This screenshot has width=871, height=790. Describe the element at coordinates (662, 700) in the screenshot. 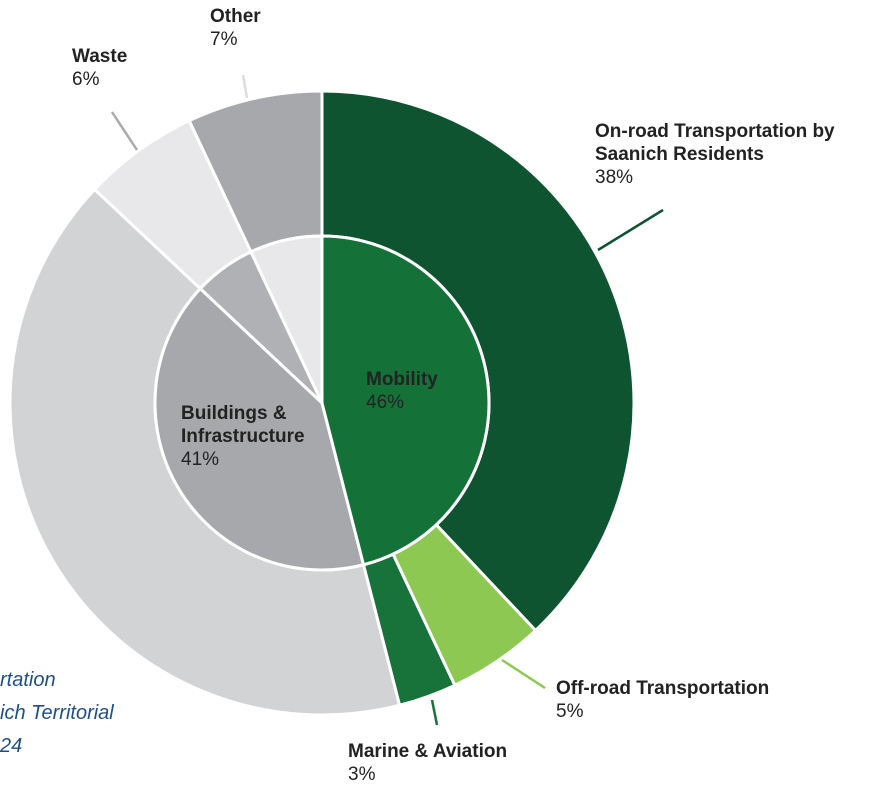

I see `segment-label: Off-road Transportation 5%` at that location.